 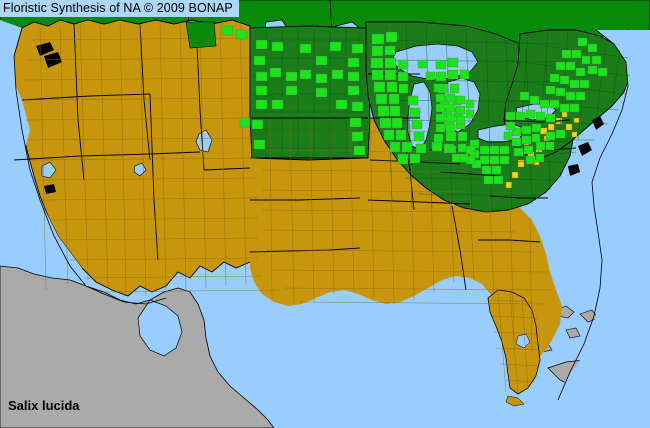 What do you see at coordinates (201, 35) in the screenshot?
I see `present-counties-northwest-outlier` at bounding box center [201, 35].